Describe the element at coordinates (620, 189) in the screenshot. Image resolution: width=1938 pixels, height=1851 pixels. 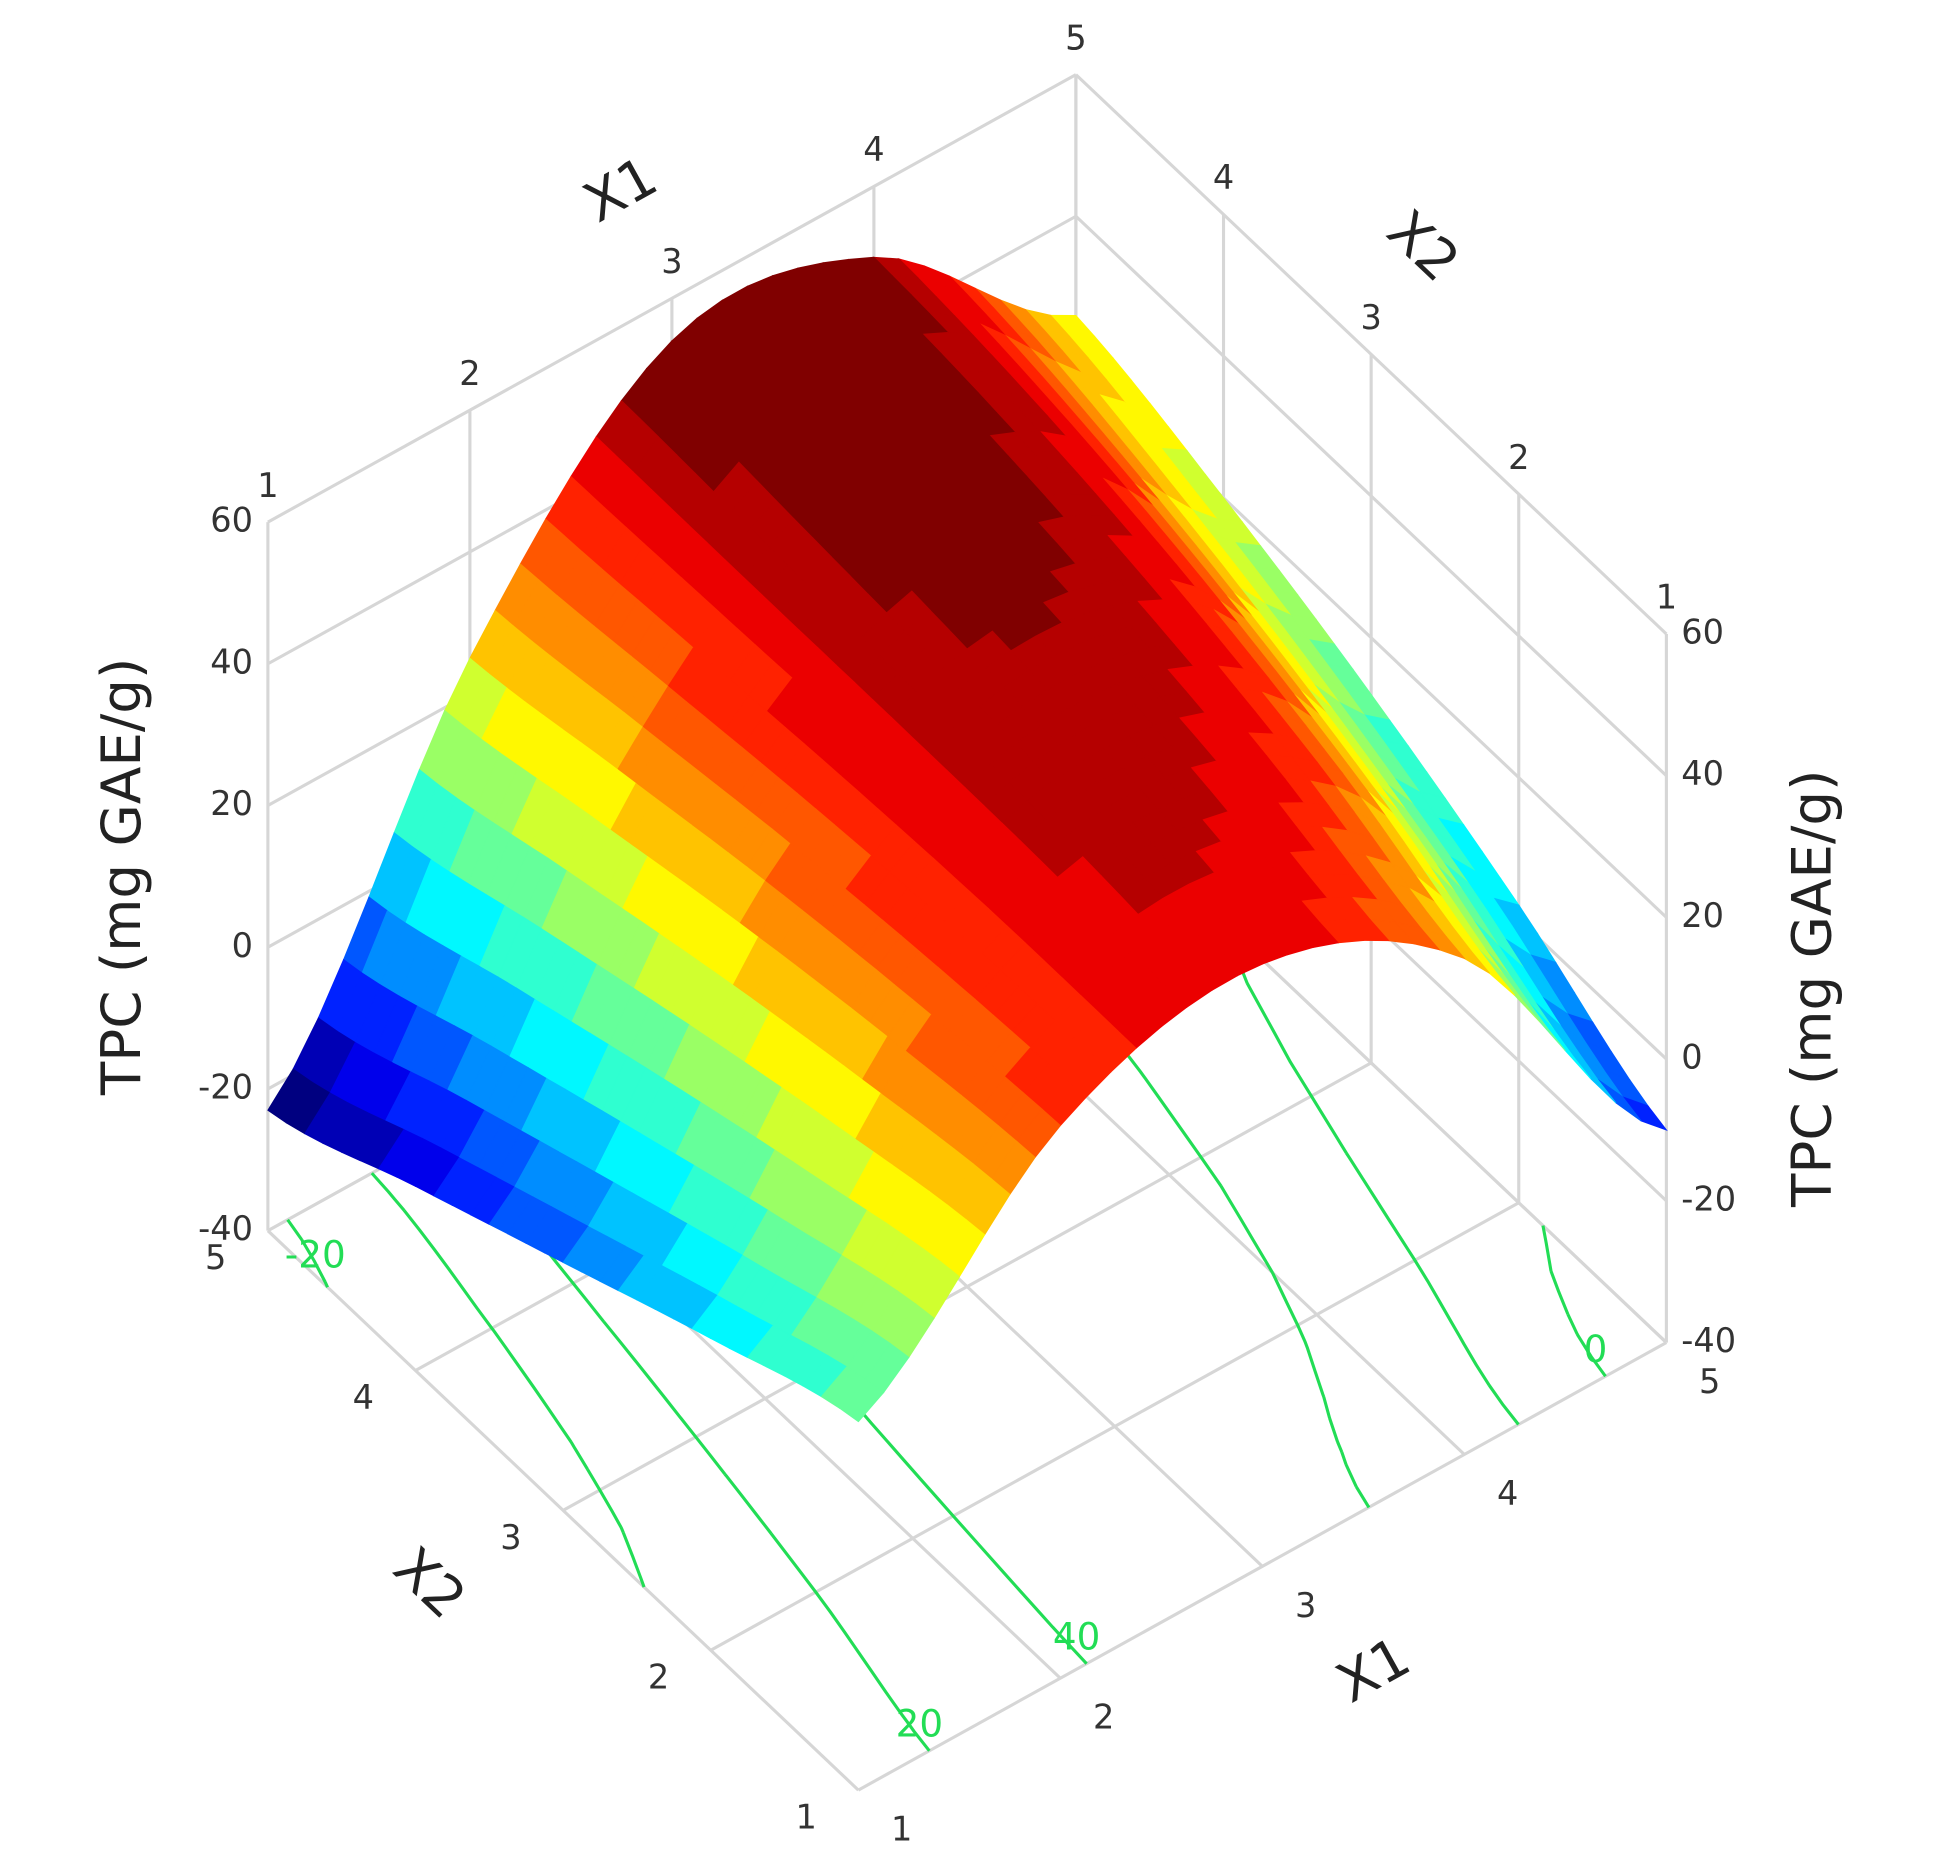
I see `x-axis-title-top: X1` at that location.